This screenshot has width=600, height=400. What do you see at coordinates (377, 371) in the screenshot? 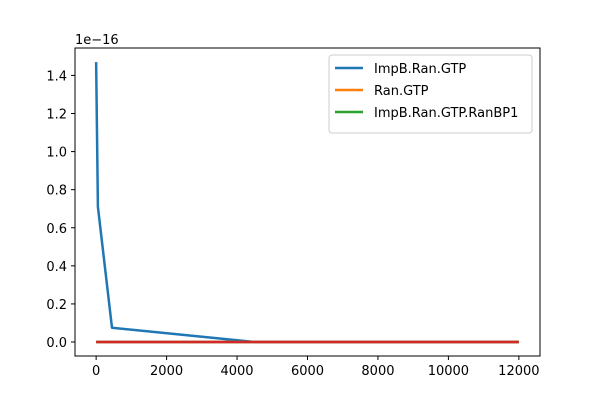
I see `x-tick-label: 8000` at bounding box center [377, 371].